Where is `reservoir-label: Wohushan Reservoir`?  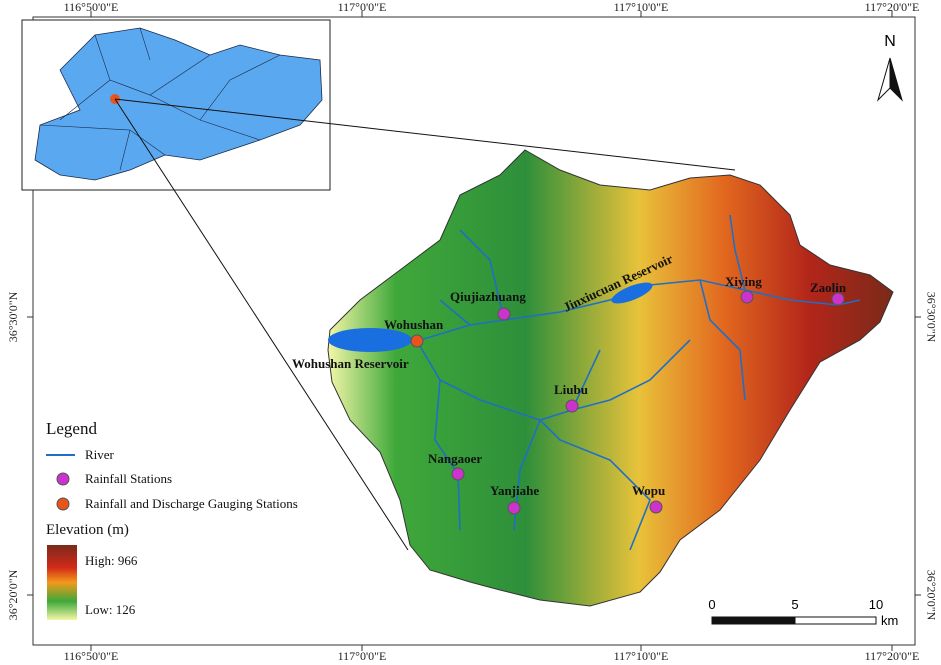
reservoir-label: Wohushan Reservoir is located at coordinates (350, 363).